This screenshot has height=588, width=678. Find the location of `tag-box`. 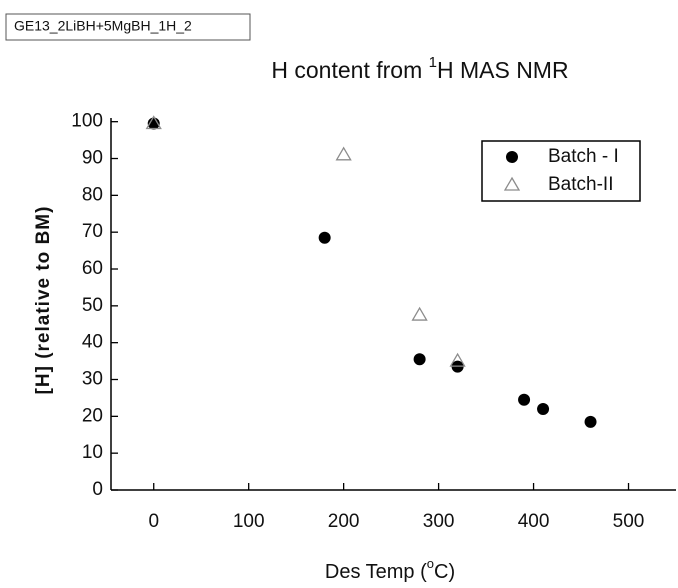

tag-box is located at coordinates (128, 27).